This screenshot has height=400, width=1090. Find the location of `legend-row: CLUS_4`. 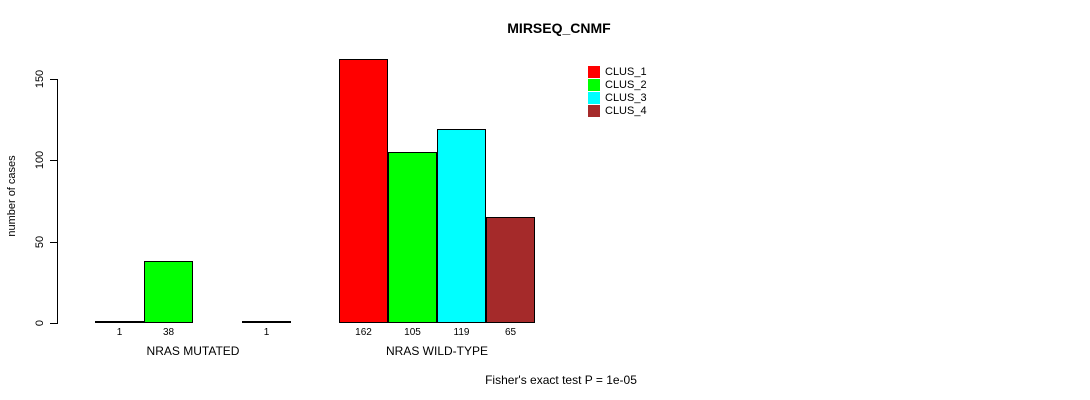

legend-row: CLUS_4 is located at coordinates (617, 110).